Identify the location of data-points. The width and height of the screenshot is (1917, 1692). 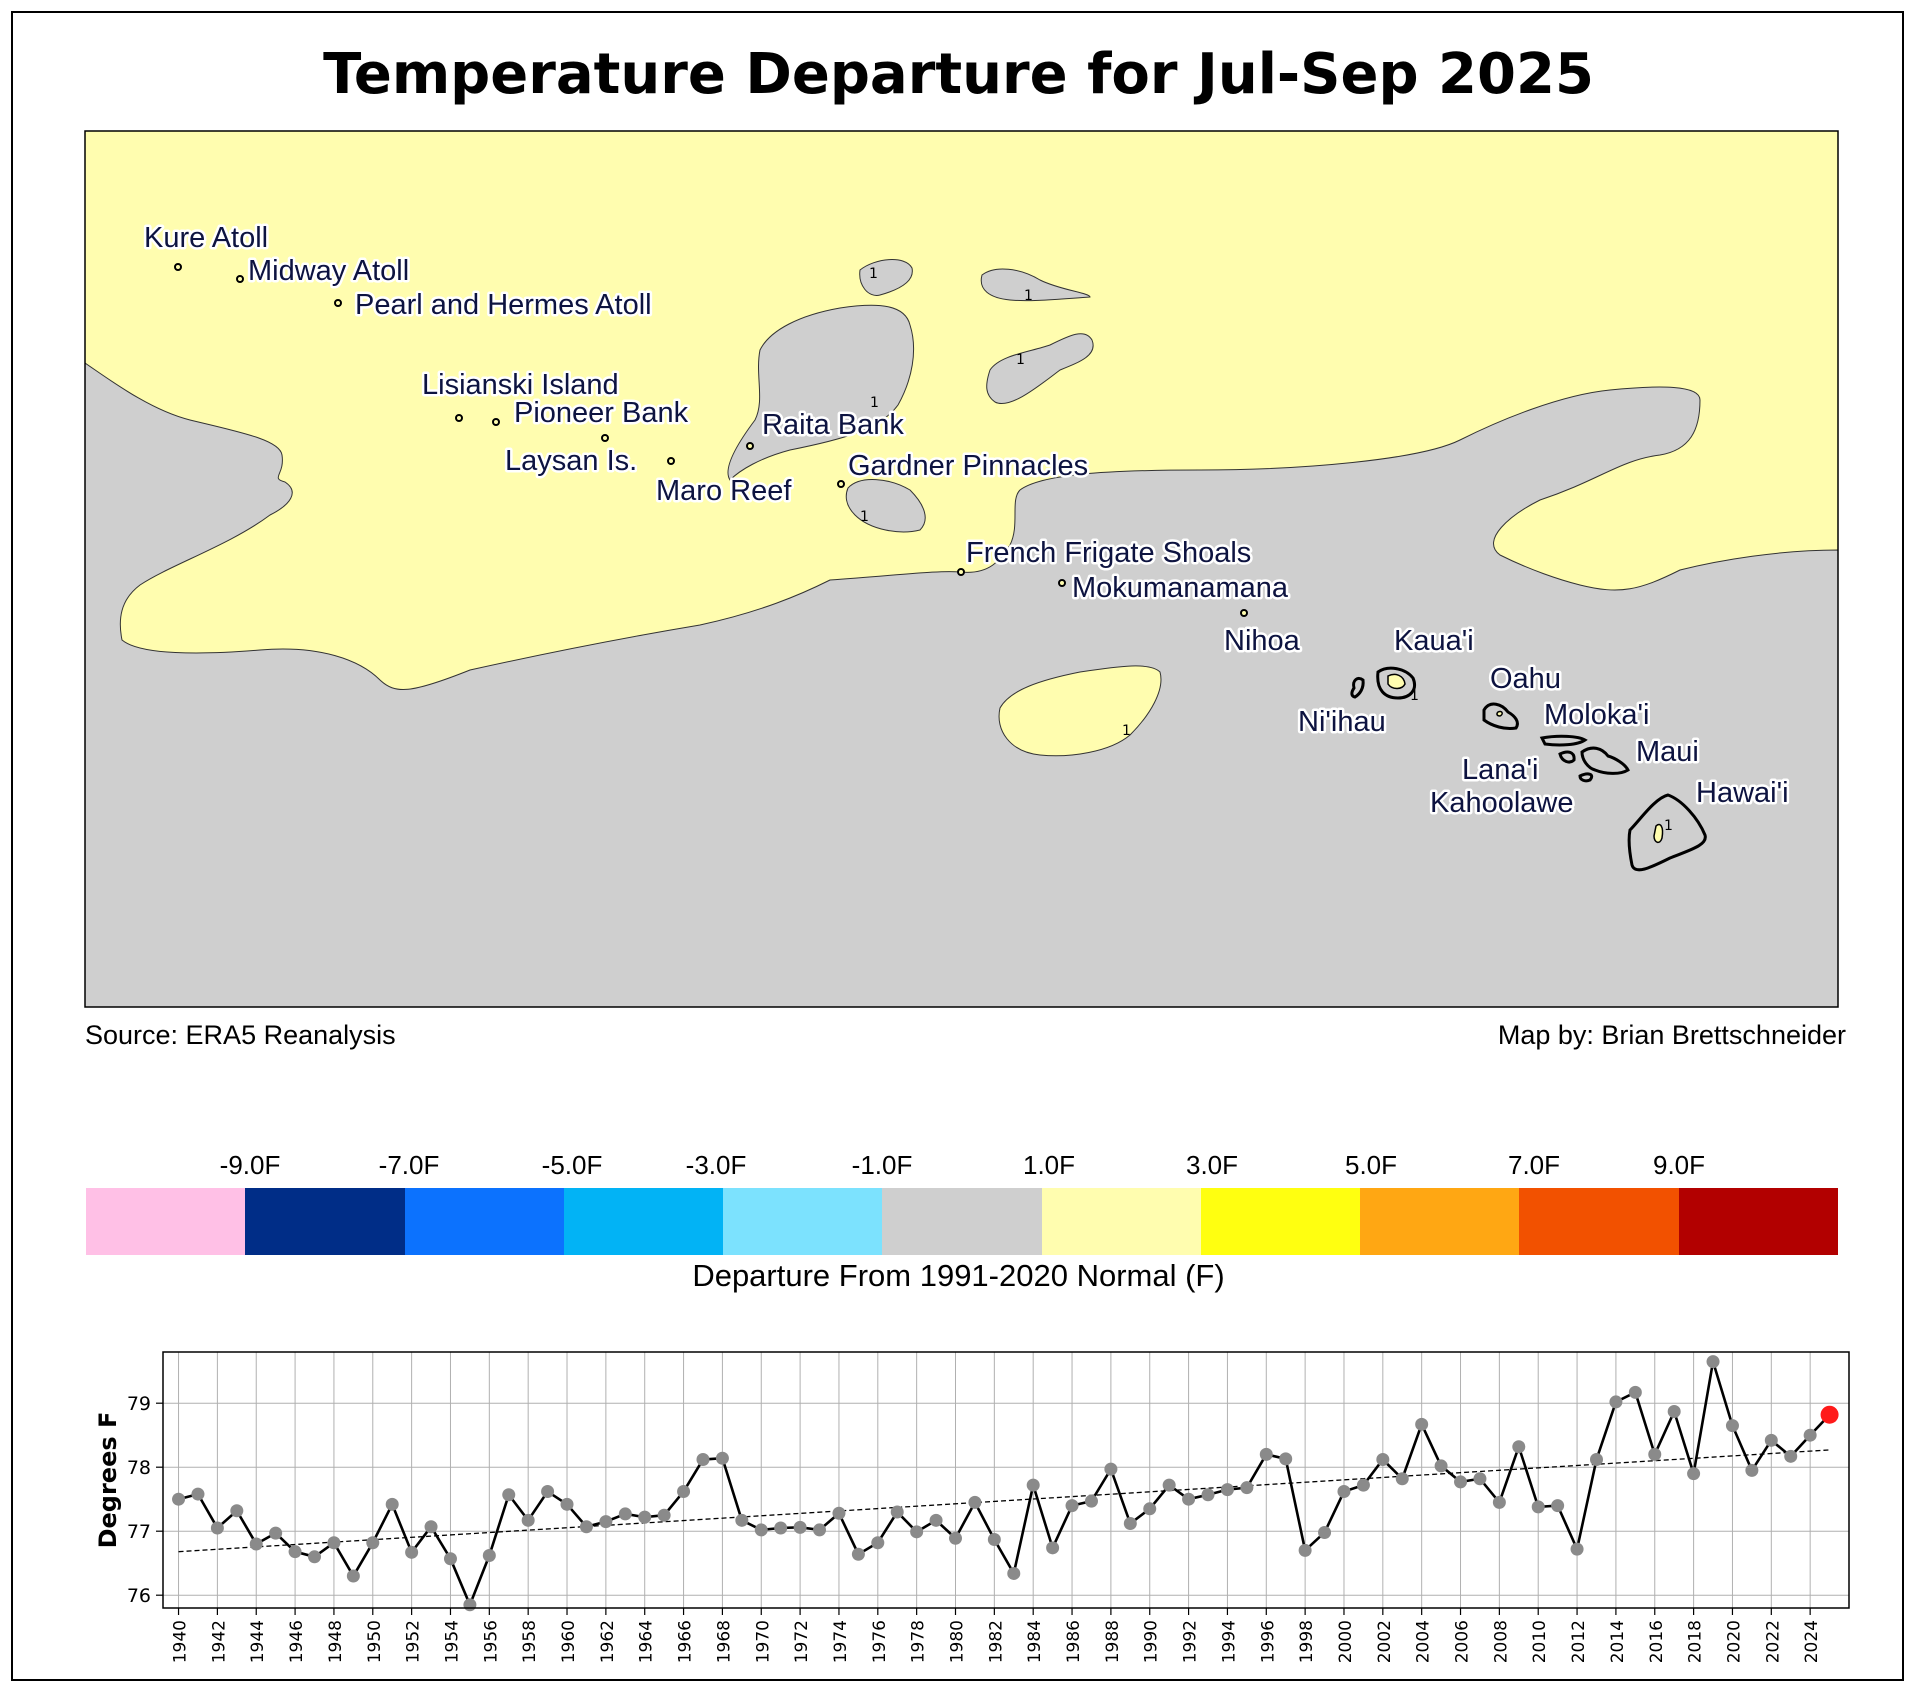
(1005, 1483).